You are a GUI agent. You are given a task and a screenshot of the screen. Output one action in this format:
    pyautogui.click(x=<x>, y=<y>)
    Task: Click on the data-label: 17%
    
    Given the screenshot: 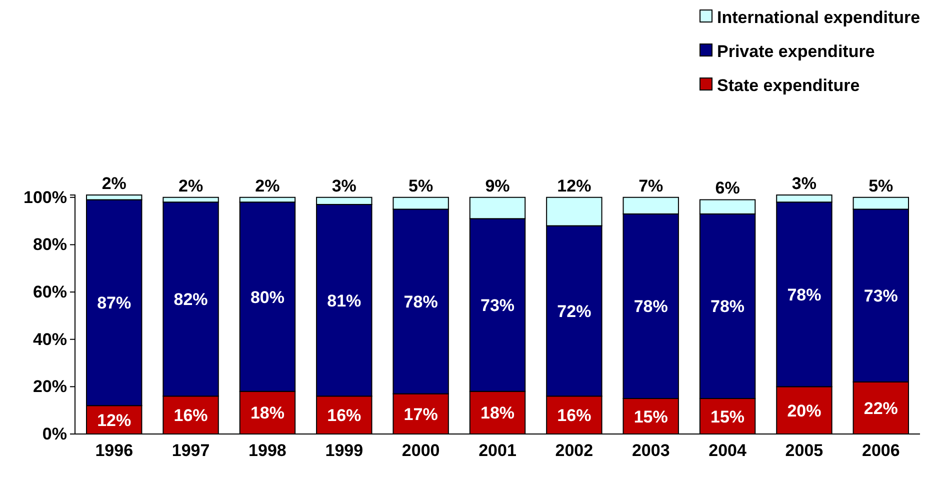 What is the action you would take?
    pyautogui.click(x=421, y=414)
    